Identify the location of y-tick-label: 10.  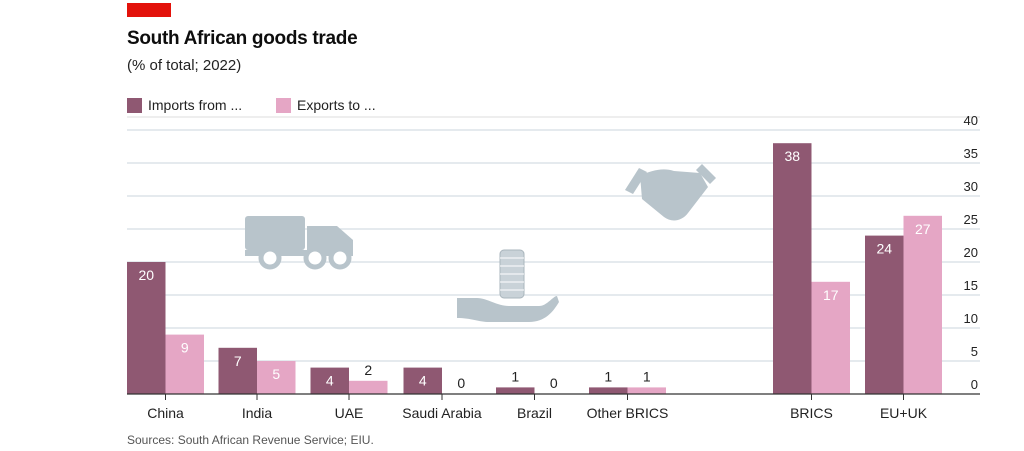
(971, 318).